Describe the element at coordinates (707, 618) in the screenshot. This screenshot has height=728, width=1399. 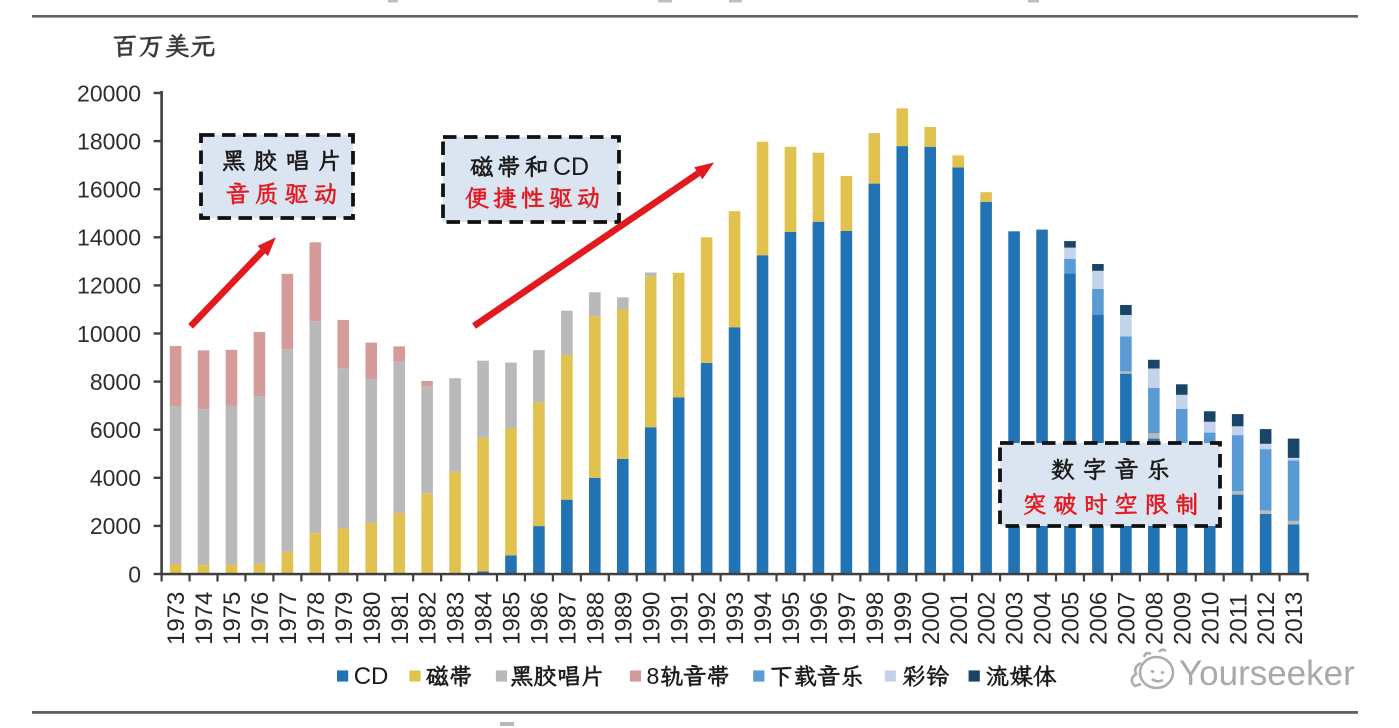
I see `svg-text: 1992` at that location.